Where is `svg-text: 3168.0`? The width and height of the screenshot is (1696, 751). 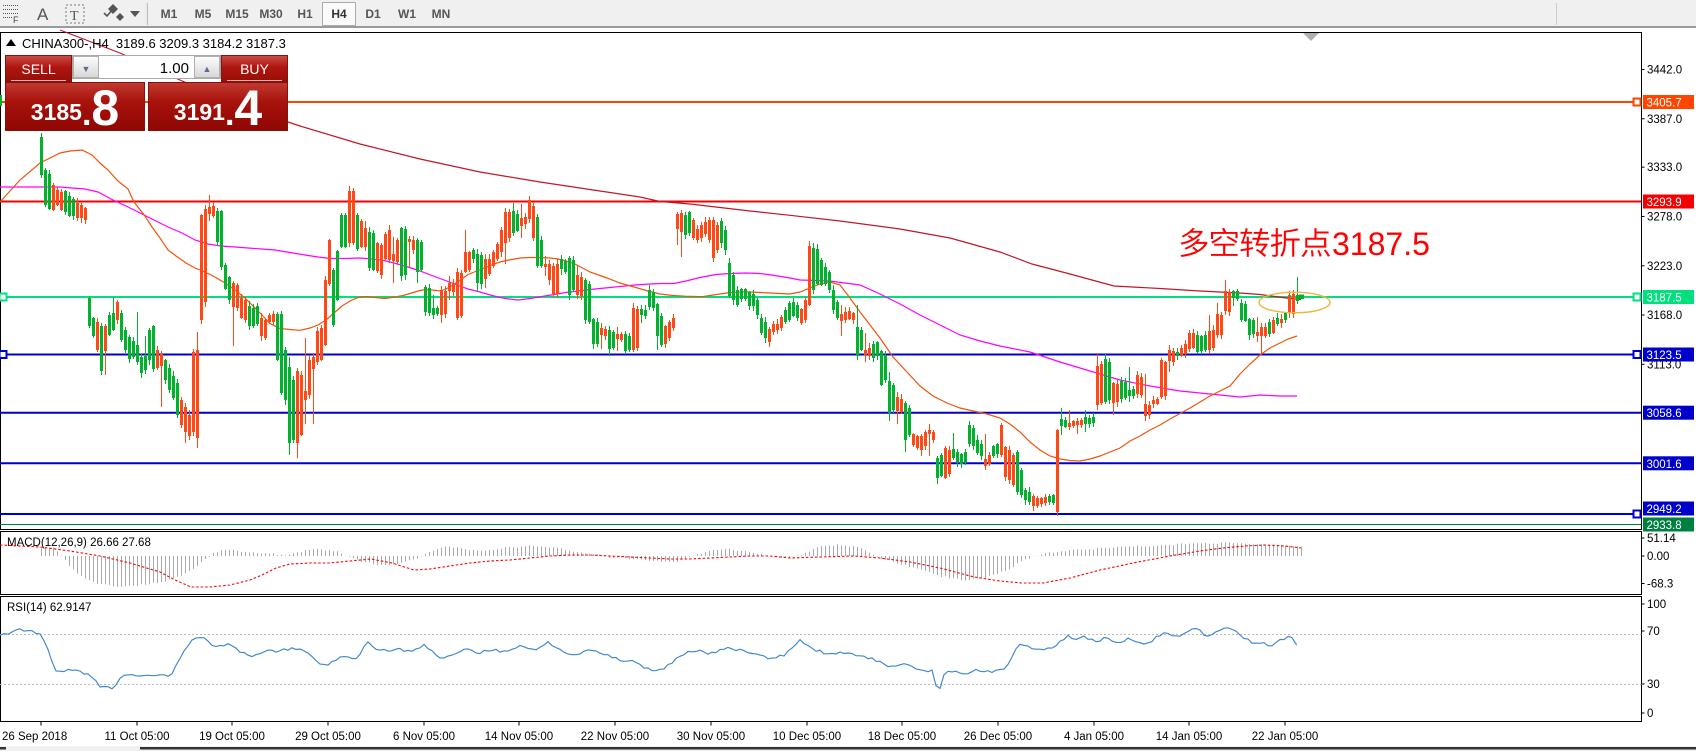
svg-text: 3168.0 is located at coordinates (1664, 316).